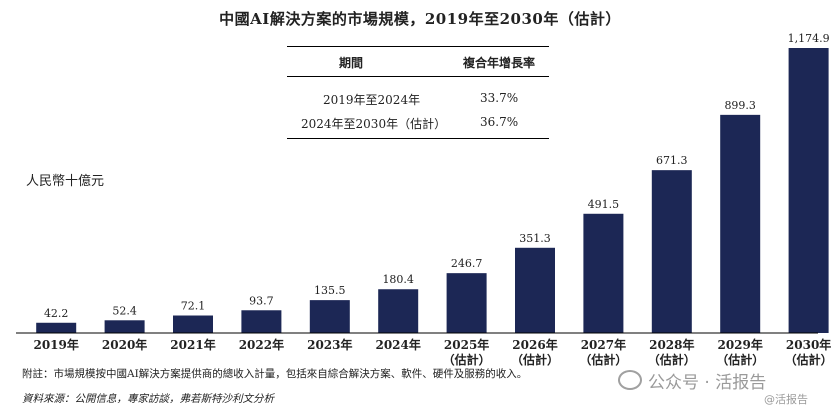 Image resolution: width=840 pixels, height=413 pixels. I want to click on wechat-icon, so click(630, 380).